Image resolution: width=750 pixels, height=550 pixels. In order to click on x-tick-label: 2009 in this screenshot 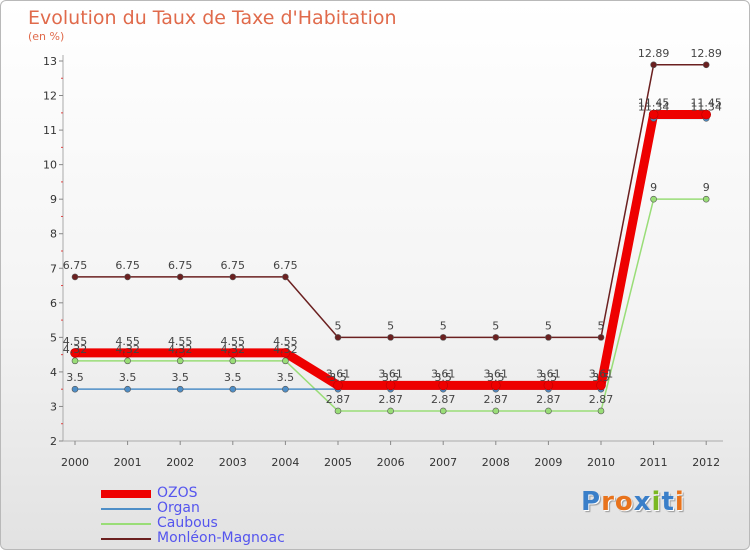, I will do `click(548, 462)`.